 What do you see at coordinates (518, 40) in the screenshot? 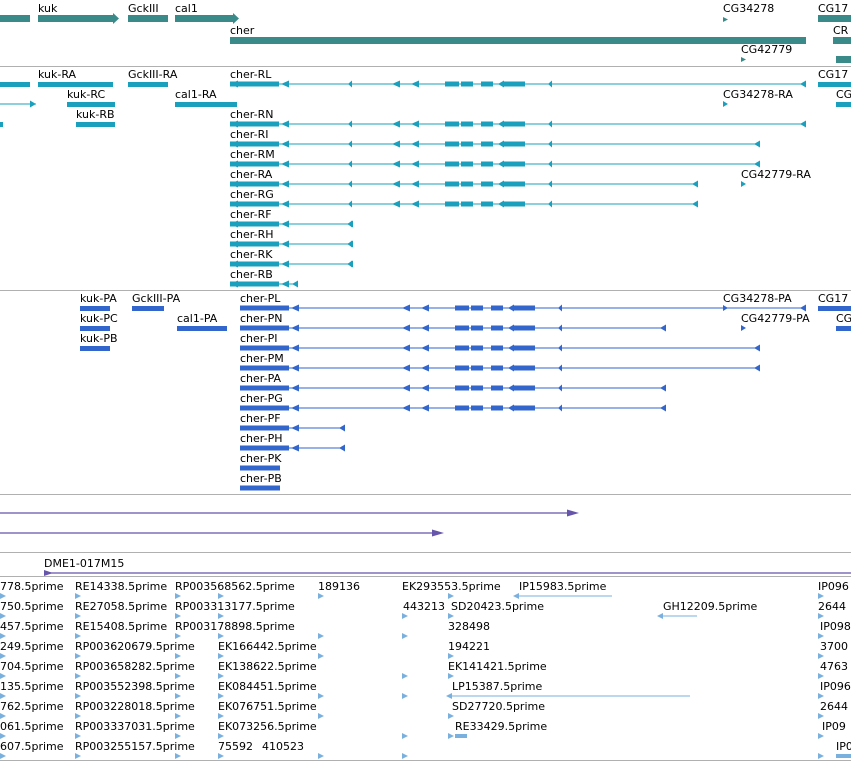
I see `gene-feature-cher` at bounding box center [518, 40].